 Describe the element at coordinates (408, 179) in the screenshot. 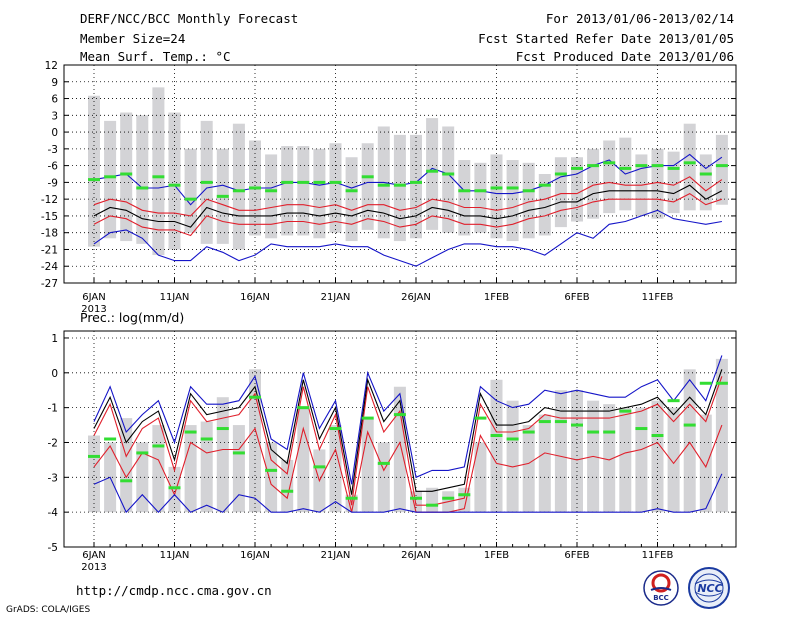

I see `temp-series-max` at that location.